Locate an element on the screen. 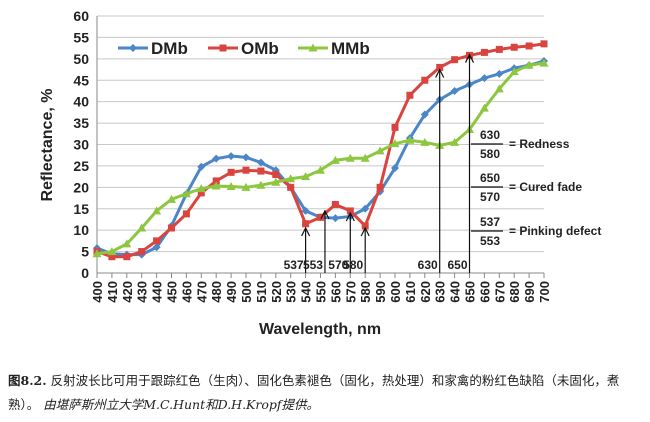  legend-label-omb: OMb is located at coordinates (260, 48).